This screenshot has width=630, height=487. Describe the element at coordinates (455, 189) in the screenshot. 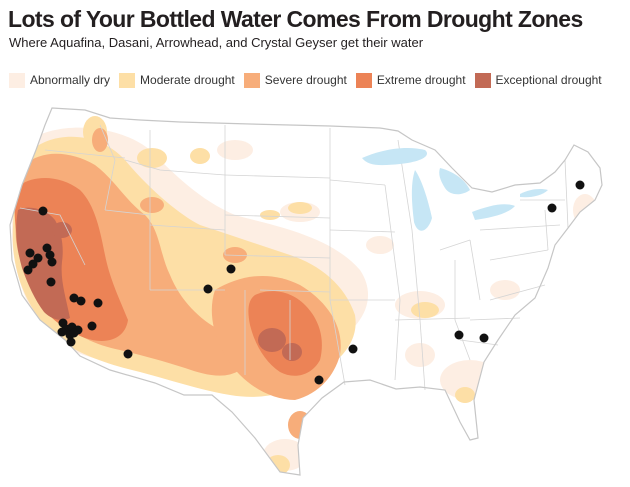

I see `great-lakes` at that location.